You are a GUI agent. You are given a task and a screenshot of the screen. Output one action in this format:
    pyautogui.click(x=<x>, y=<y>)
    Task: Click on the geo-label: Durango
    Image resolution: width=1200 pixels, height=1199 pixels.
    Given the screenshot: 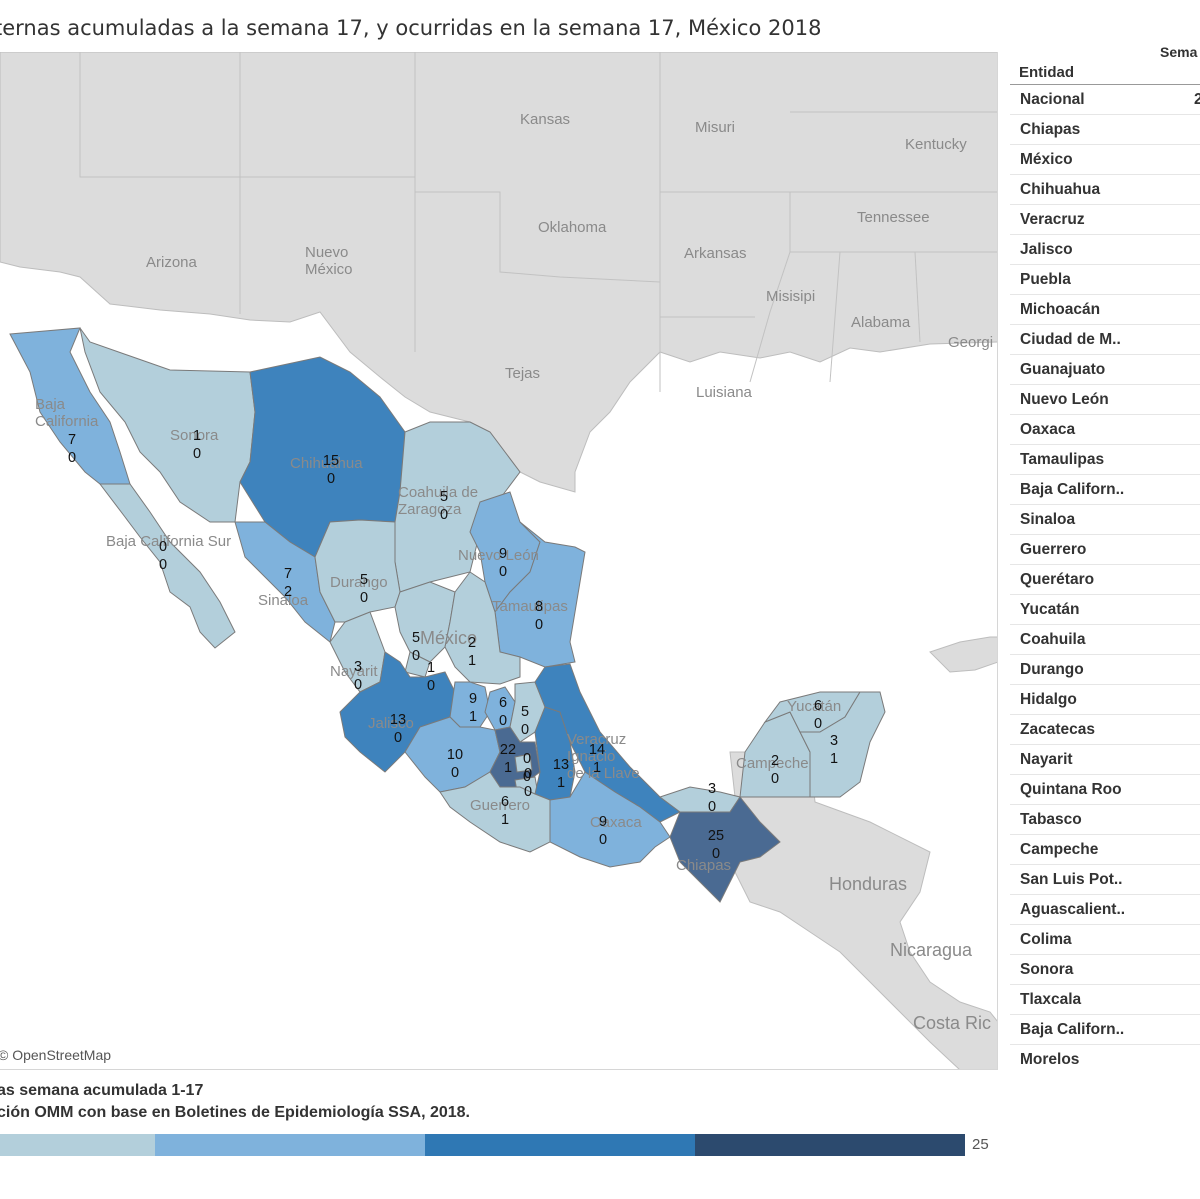 What is the action you would take?
    pyautogui.click(x=359, y=582)
    